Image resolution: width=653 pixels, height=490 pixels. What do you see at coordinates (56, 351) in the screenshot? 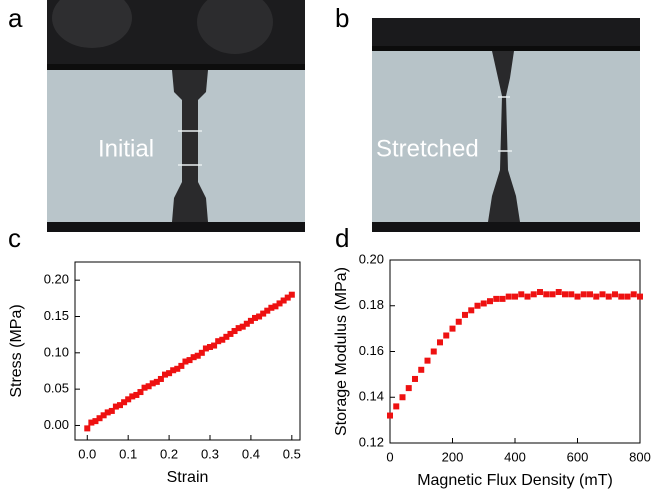
I see `y-tick-label: 0.10` at bounding box center [56, 351].